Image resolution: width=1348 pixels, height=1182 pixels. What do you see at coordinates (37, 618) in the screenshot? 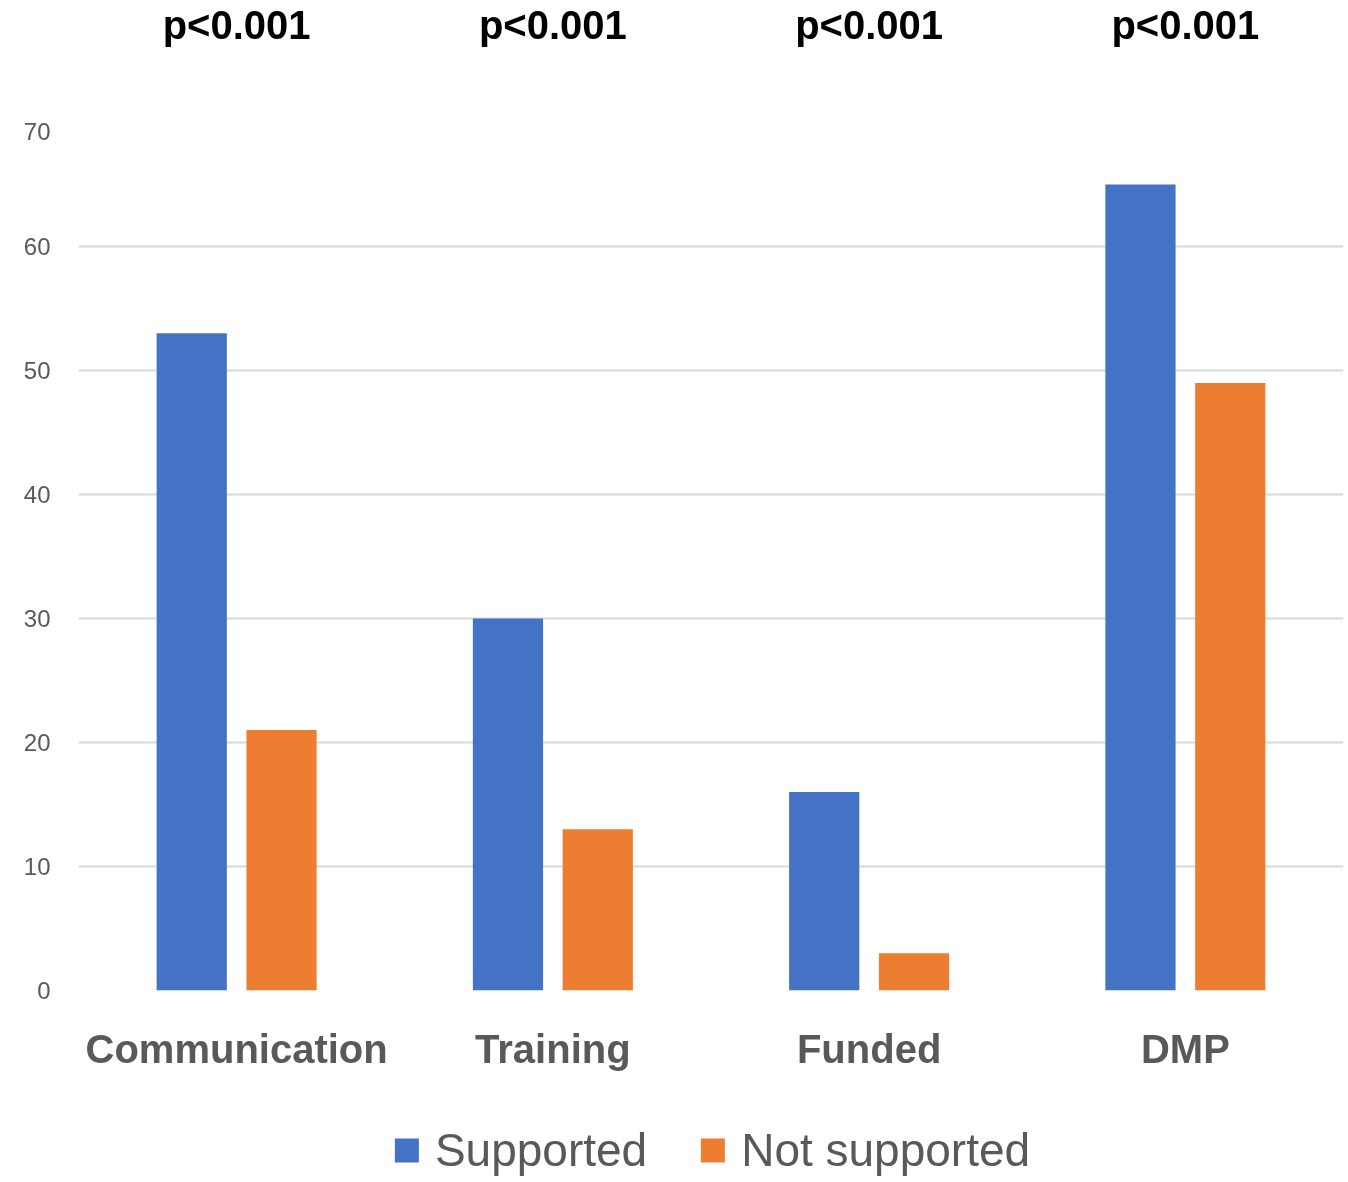
I see `y-tick-label: 30` at bounding box center [37, 618].